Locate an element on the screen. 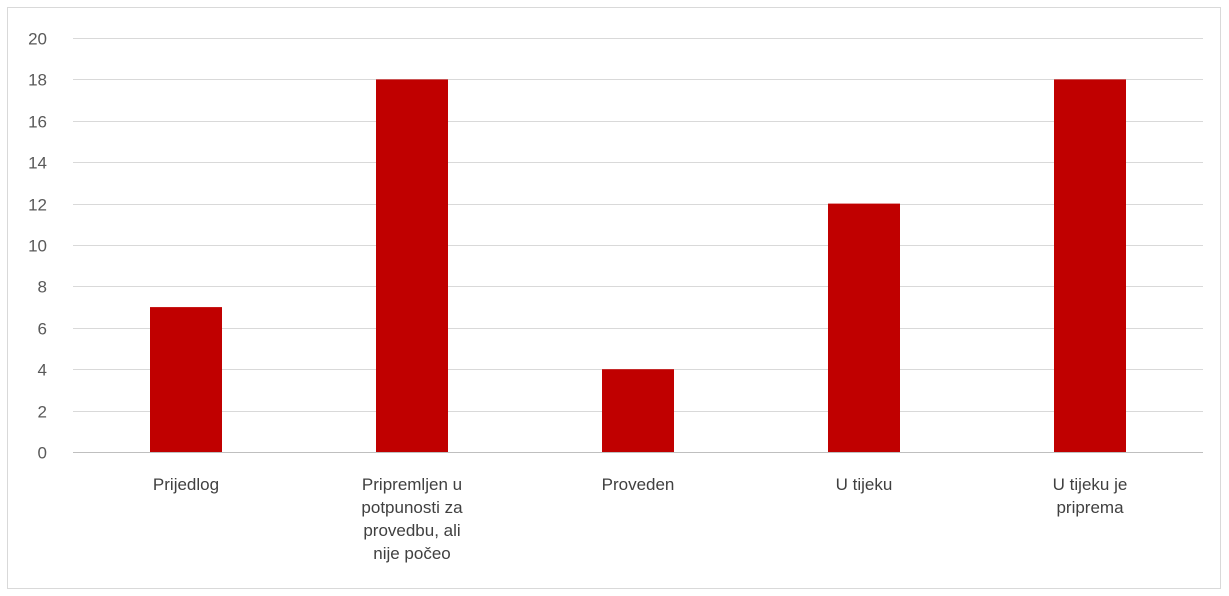 This screenshot has width=1229, height=596. x-category-label: Proveden is located at coordinates (638, 484).